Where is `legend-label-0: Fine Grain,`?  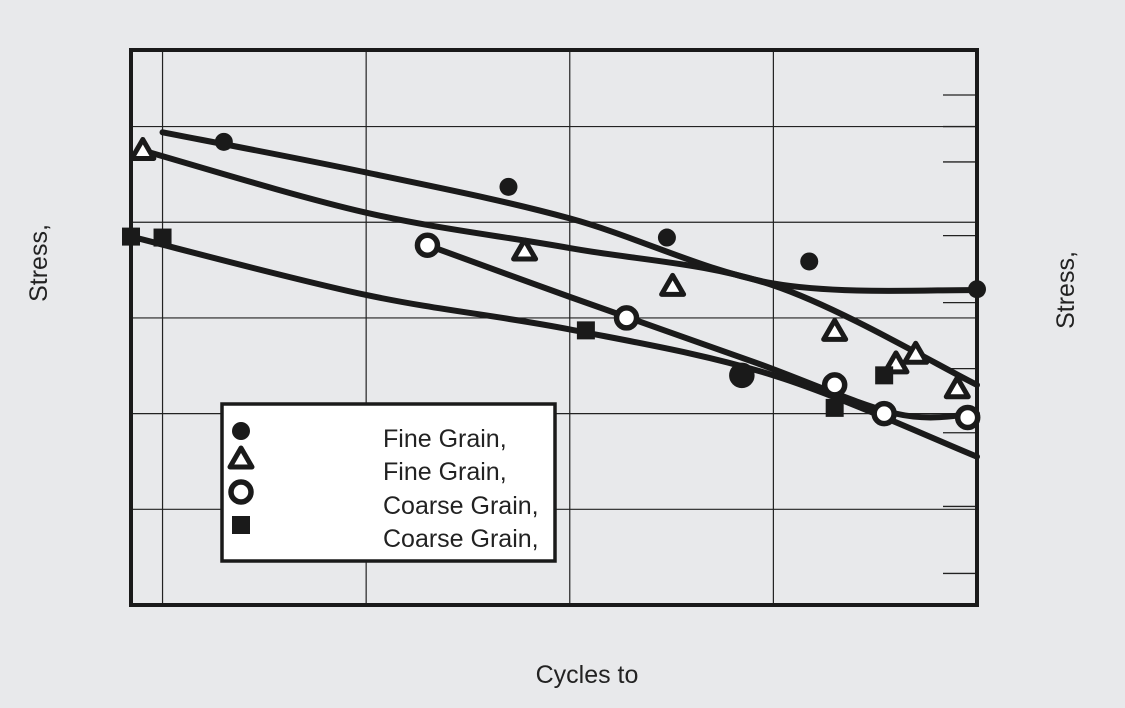 legend-label-0: Fine Grain, is located at coordinates (445, 439).